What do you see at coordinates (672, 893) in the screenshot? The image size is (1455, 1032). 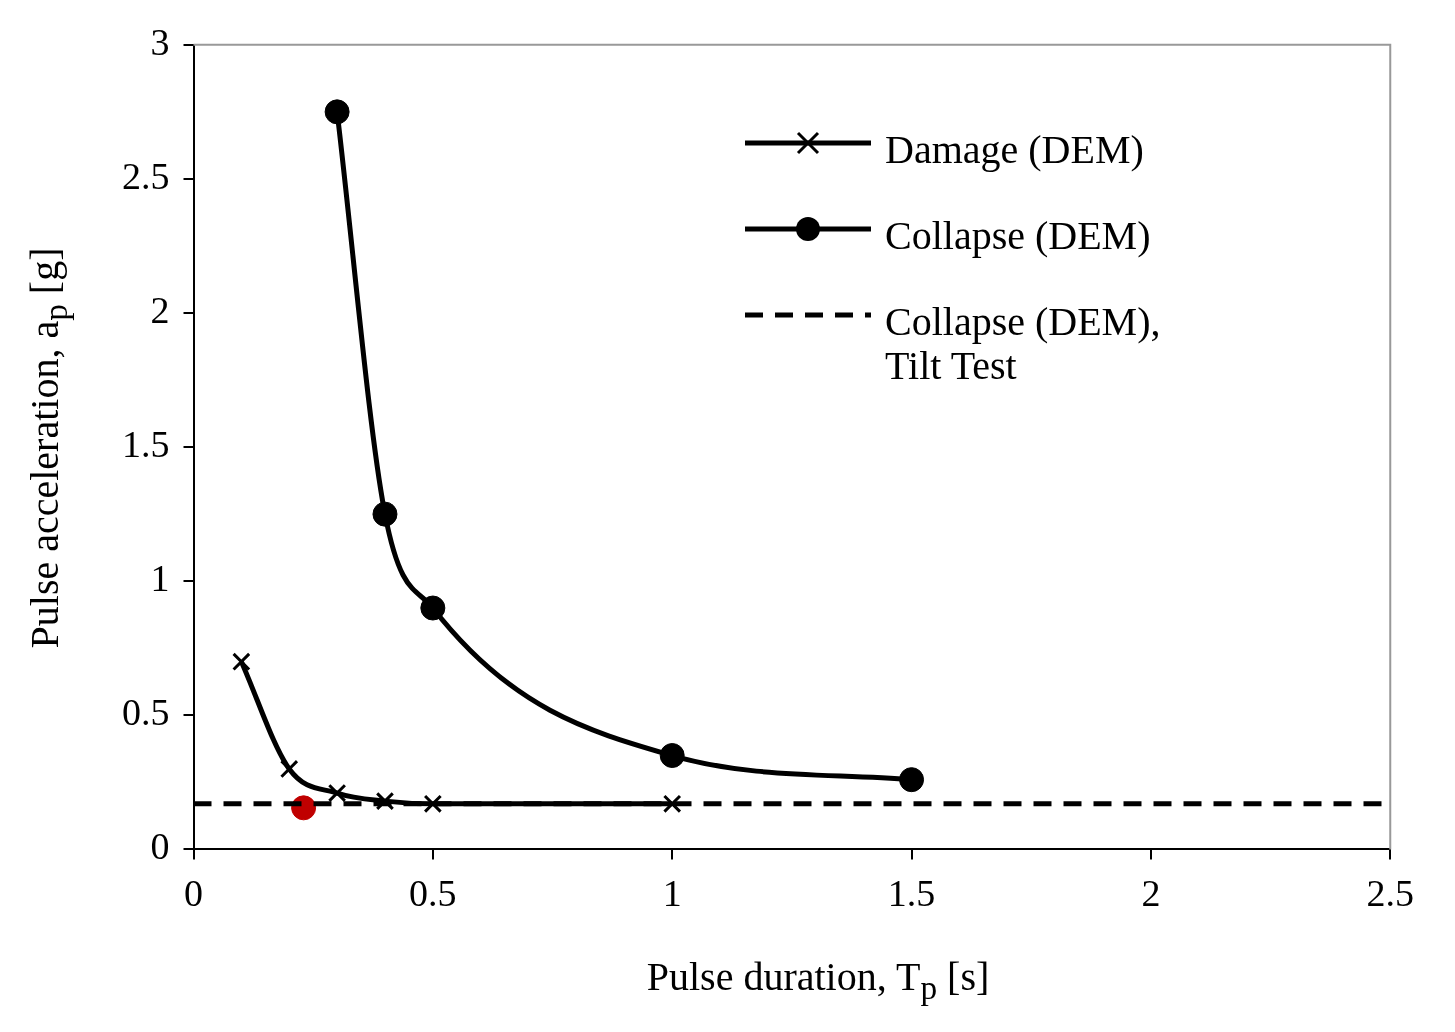 I see `x-tick-label: 1` at bounding box center [672, 893].